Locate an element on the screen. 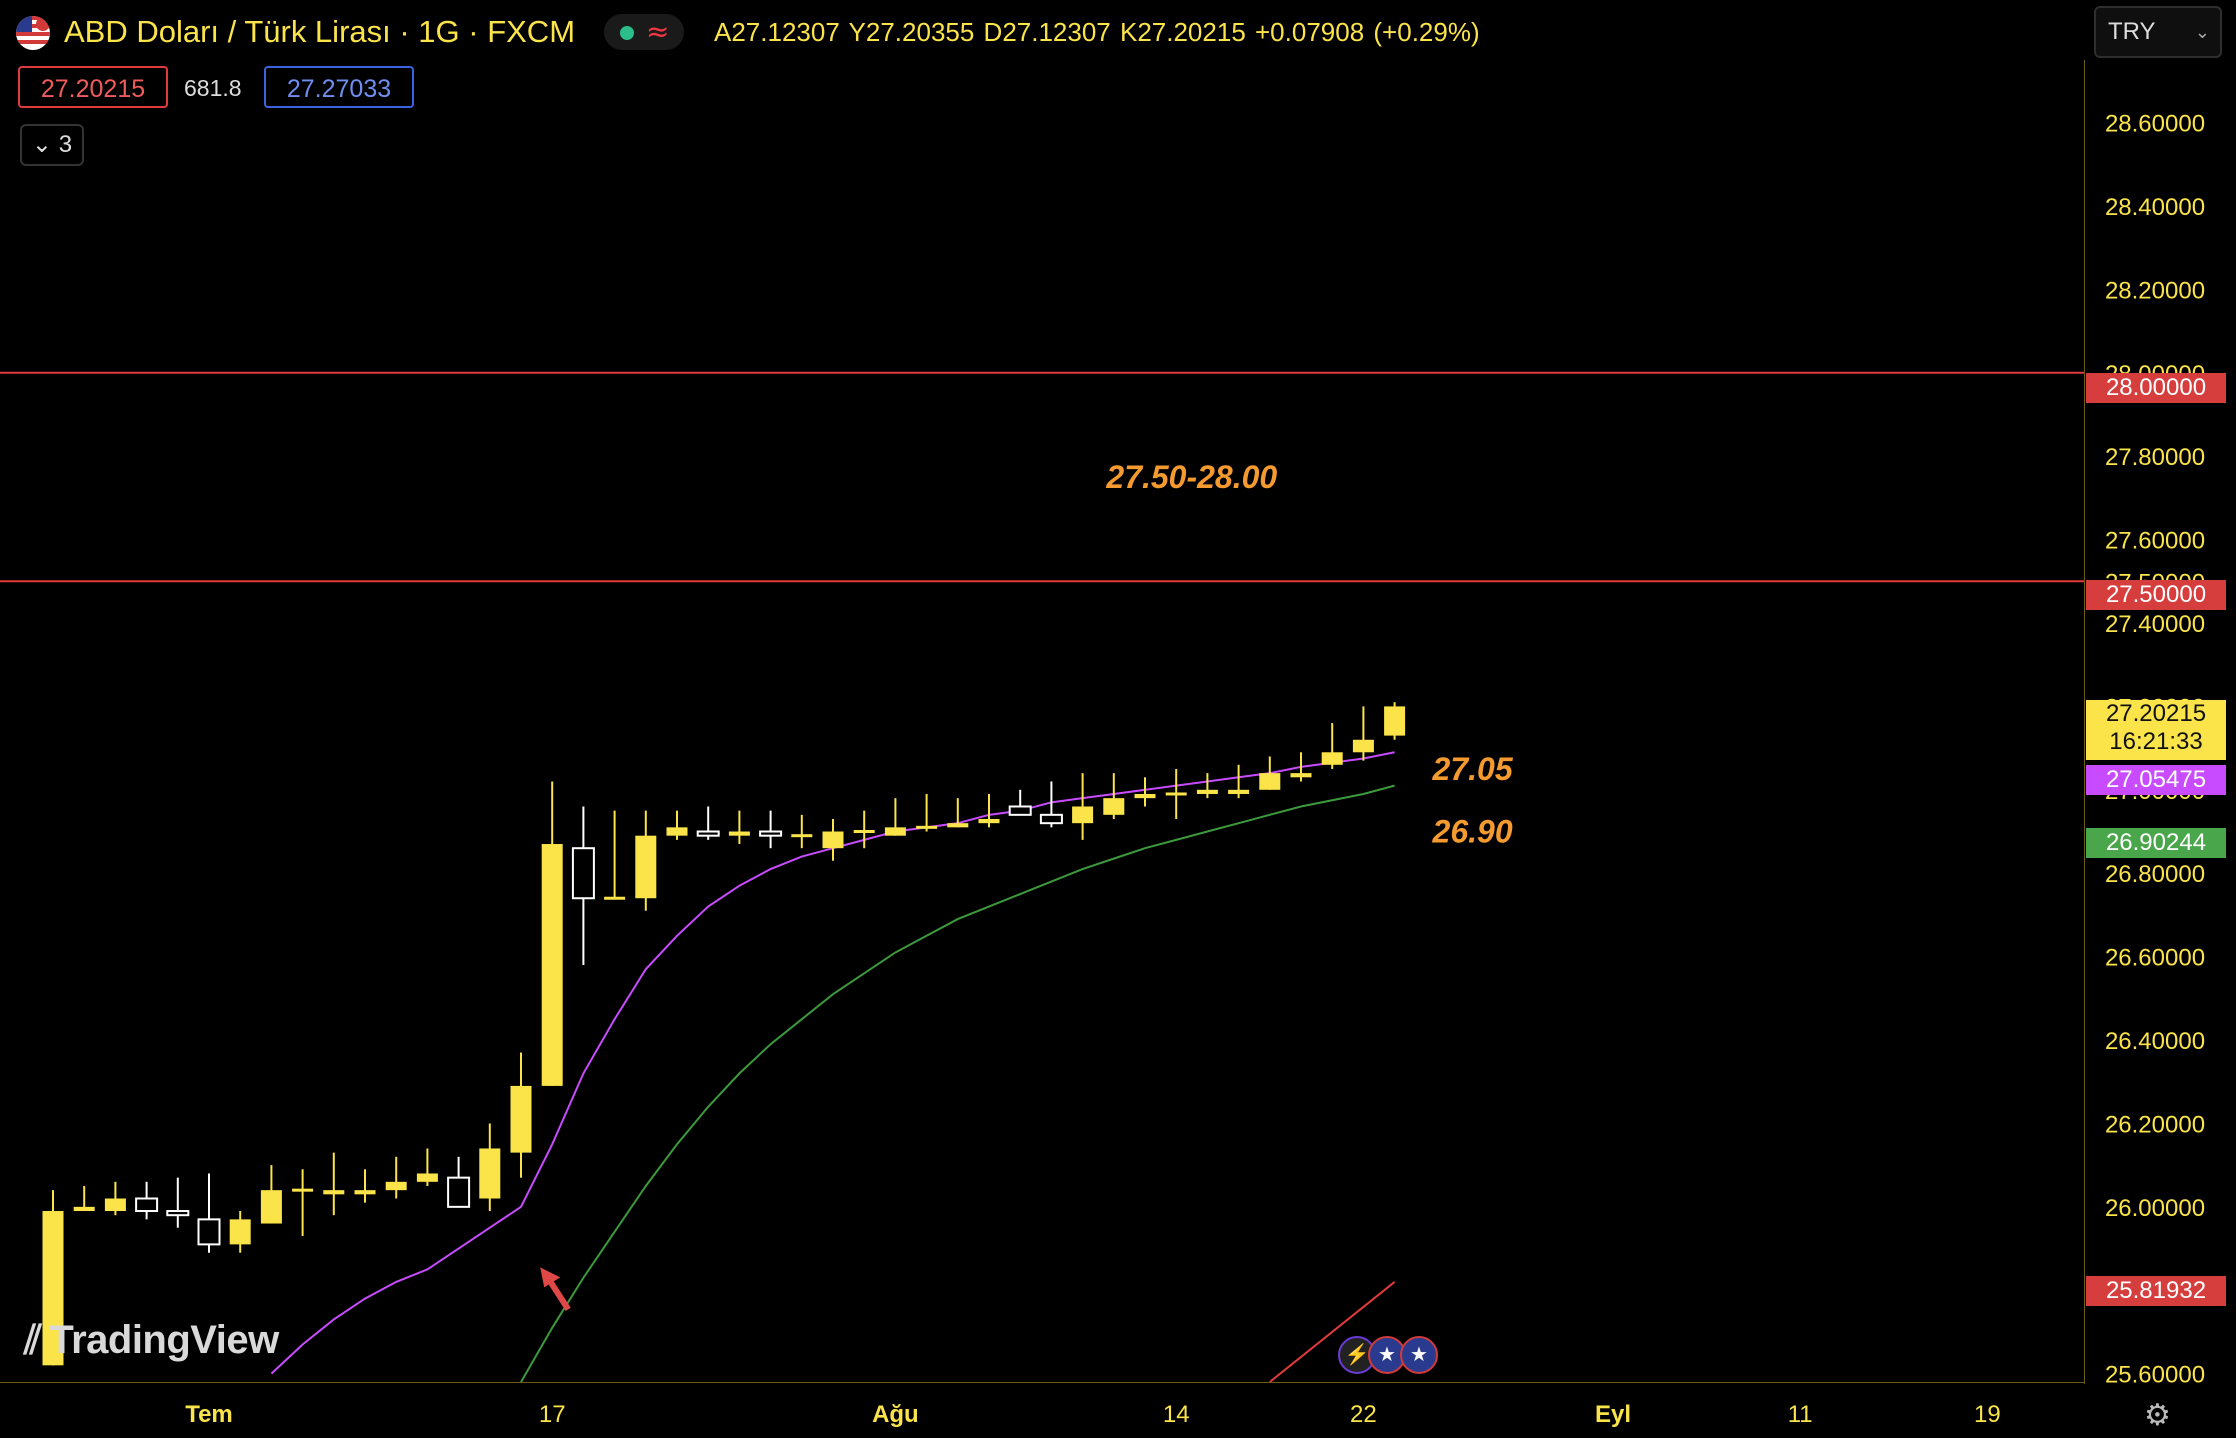 The height and width of the screenshot is (1438, 2236). y-axis-tick-label: 25.60000 is located at coordinates (2155, 1375).